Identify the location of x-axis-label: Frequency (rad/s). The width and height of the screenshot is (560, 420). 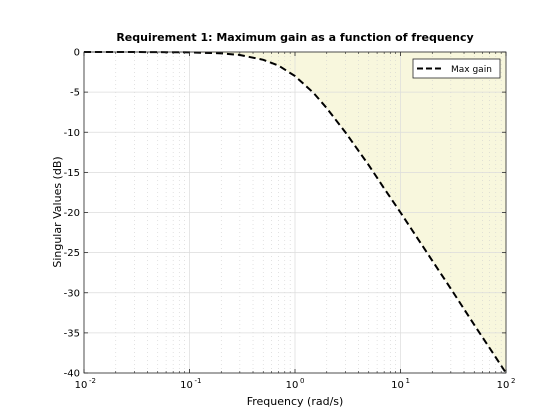
(295, 401).